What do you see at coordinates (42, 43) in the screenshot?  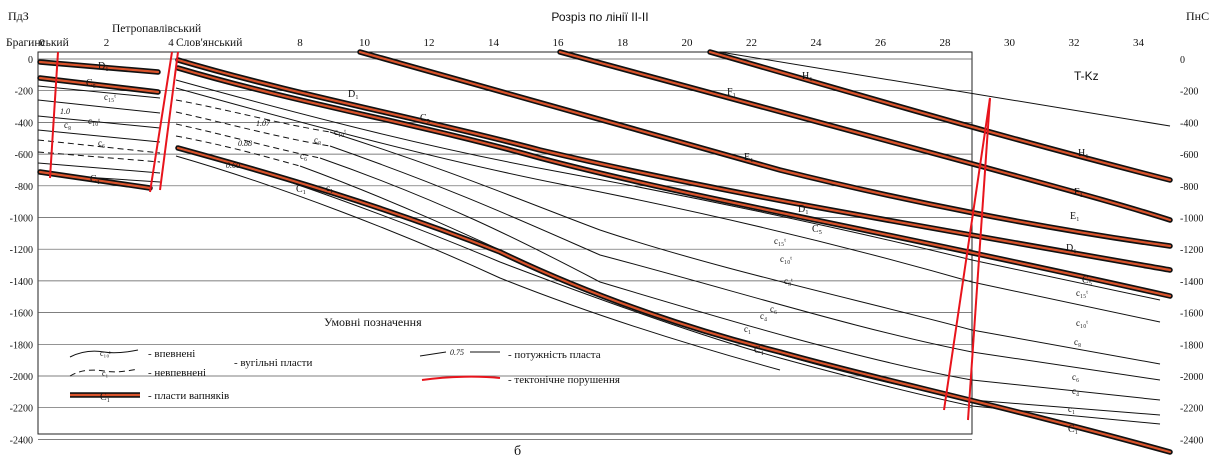 I see `x-tick-label: 0` at bounding box center [42, 43].